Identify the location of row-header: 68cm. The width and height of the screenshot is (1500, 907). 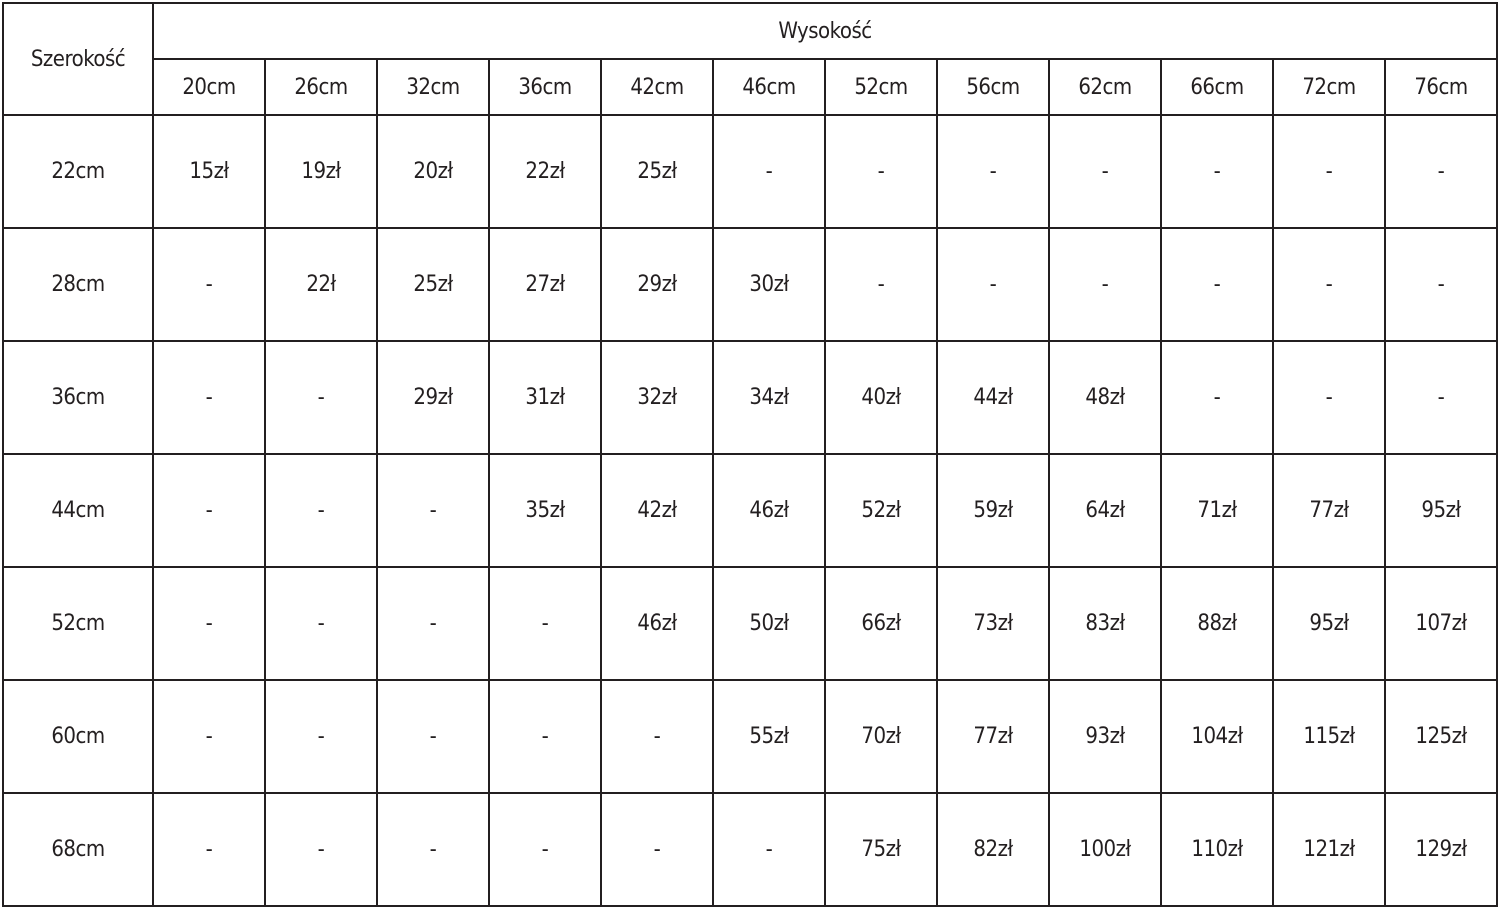
(78, 849).